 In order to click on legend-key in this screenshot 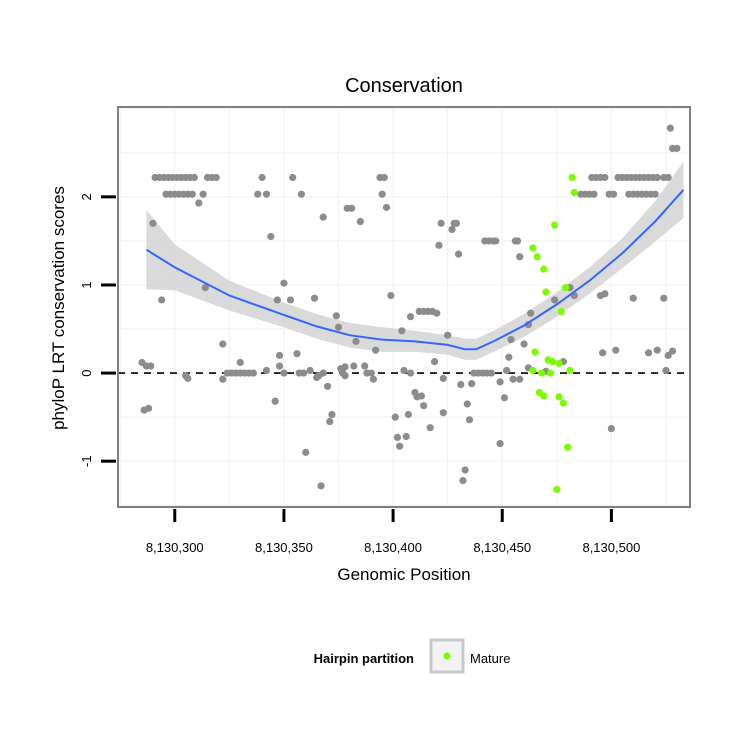, I will do `click(447, 656)`.